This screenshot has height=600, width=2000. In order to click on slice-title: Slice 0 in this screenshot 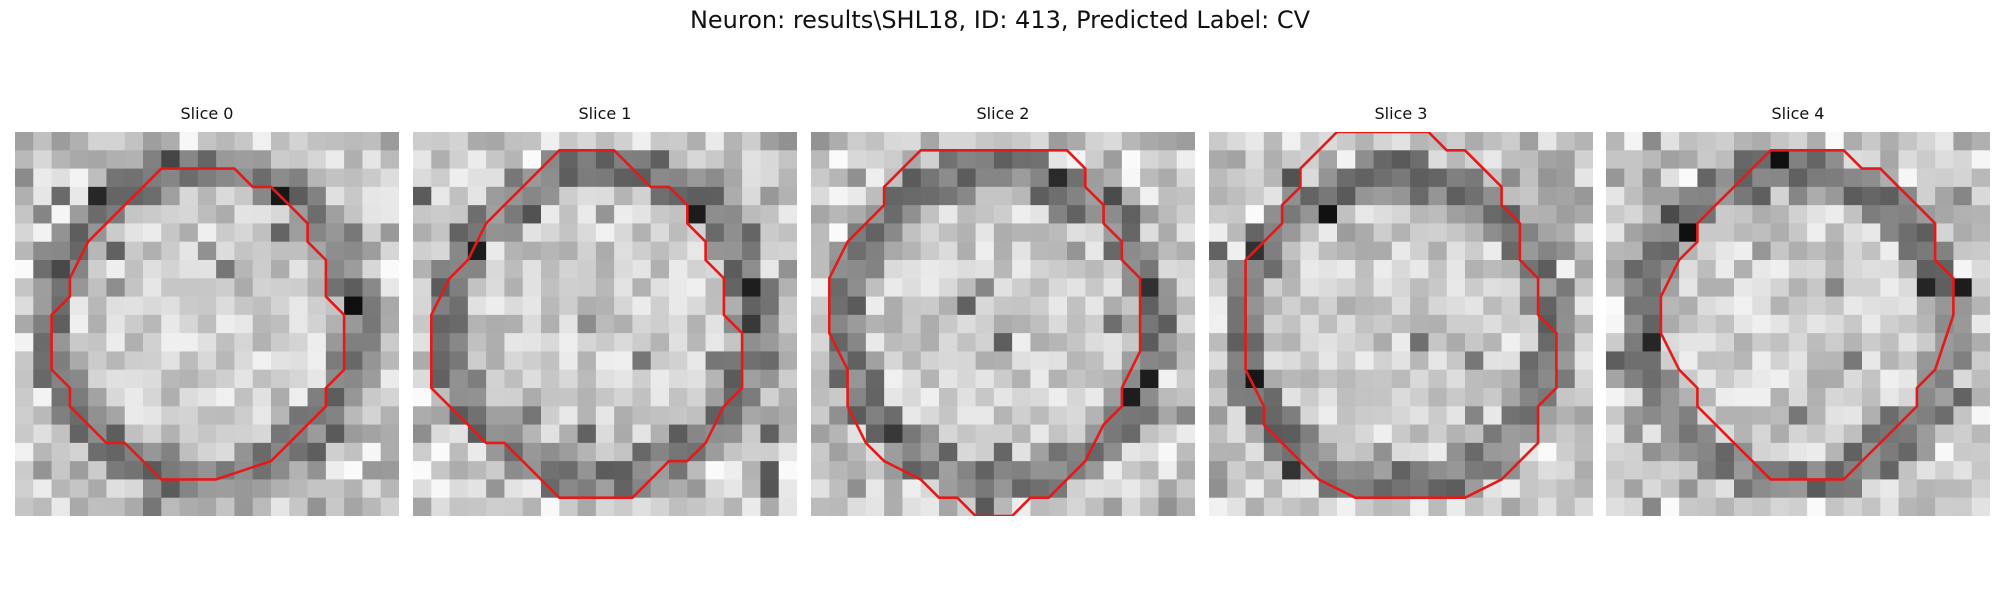, I will do `click(207, 113)`.